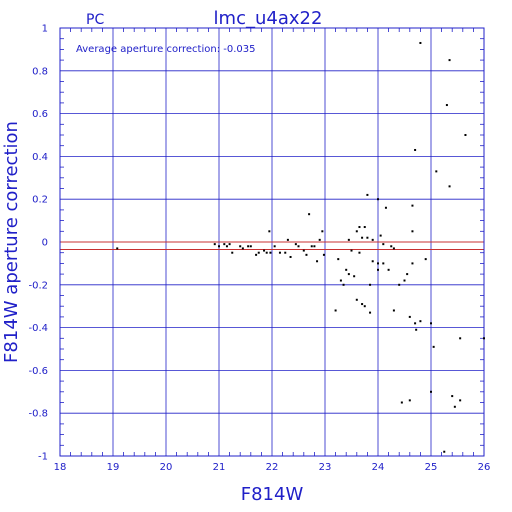 The width and height of the screenshot is (512, 512). Describe the element at coordinates (378, 467) in the screenshot. I see `x-tick-label: 24` at that location.